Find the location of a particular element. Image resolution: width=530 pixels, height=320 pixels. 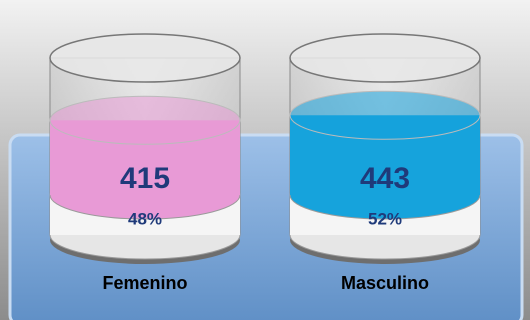

share-label: 48% is located at coordinates (145, 218).